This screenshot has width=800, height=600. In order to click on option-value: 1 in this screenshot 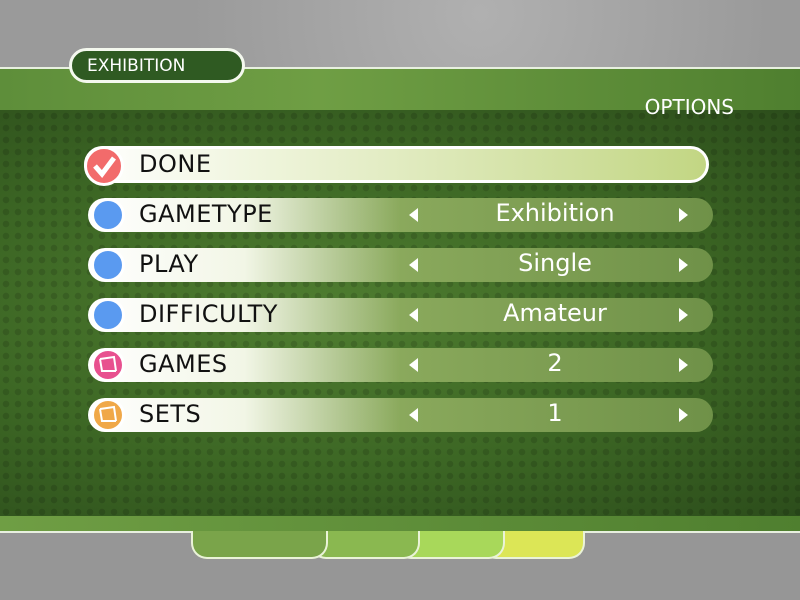, I will do `click(555, 413)`.